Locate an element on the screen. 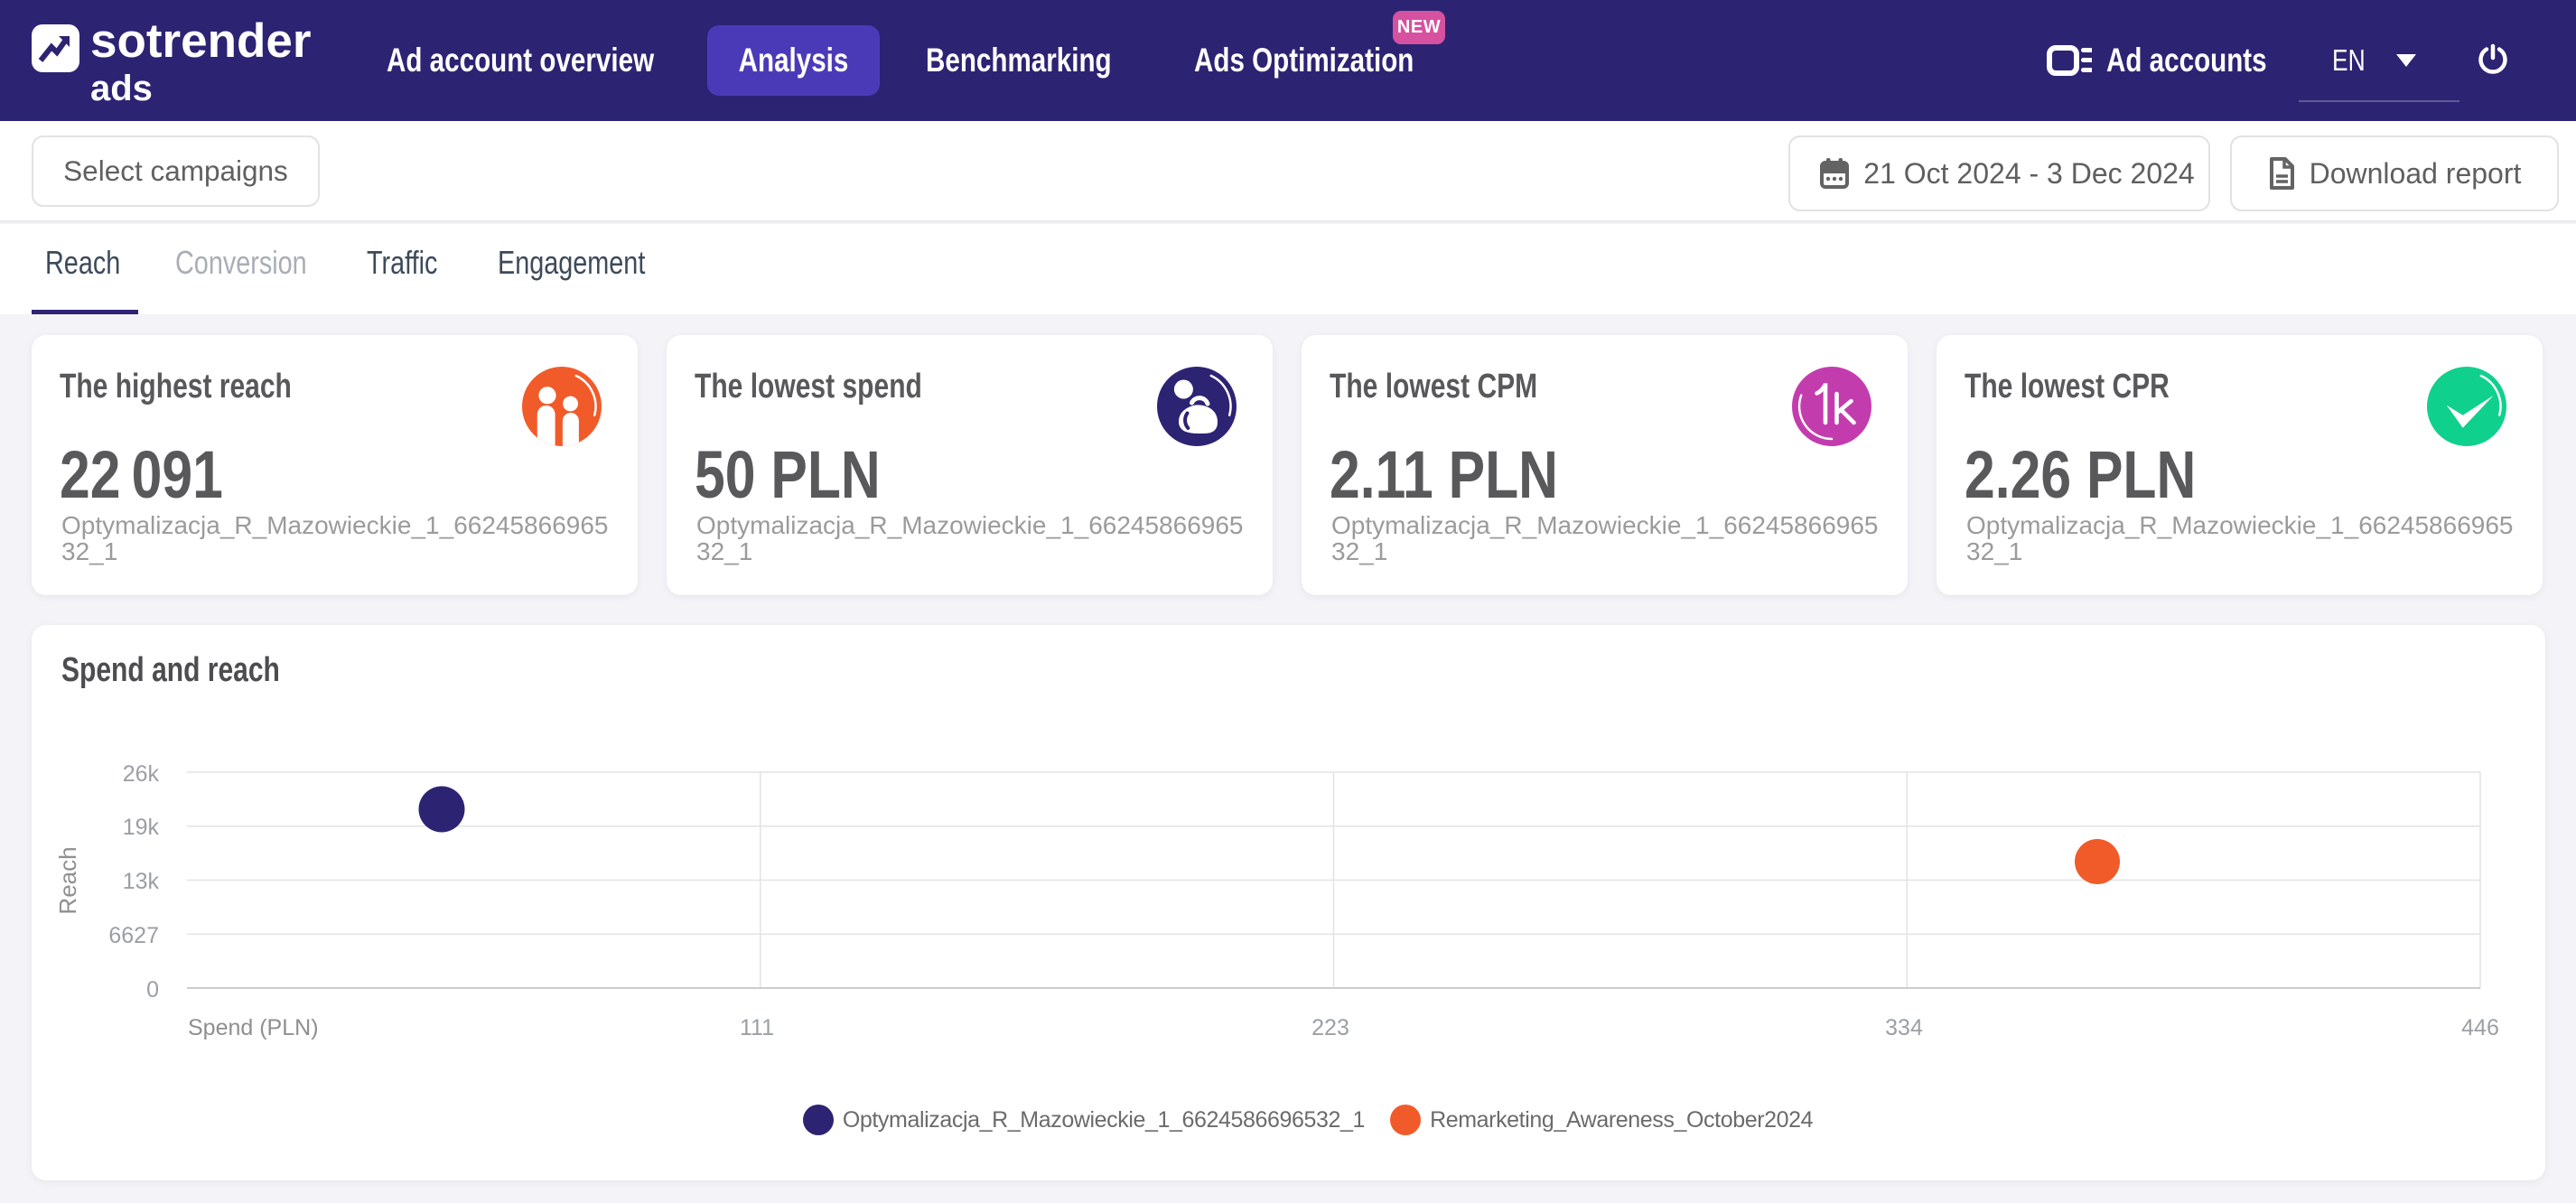 The height and width of the screenshot is (1203, 2576). svg-text: 6627 is located at coordinates (133, 936).